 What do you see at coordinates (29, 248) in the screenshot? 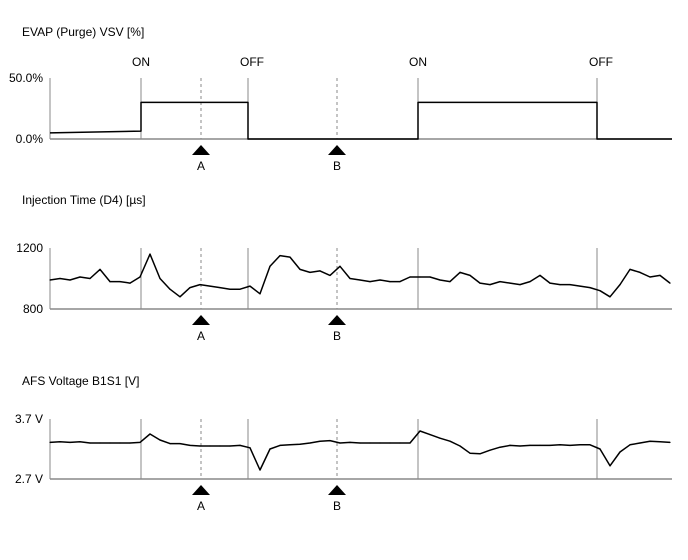
I see `y-tick-label-max: 1200` at bounding box center [29, 248].